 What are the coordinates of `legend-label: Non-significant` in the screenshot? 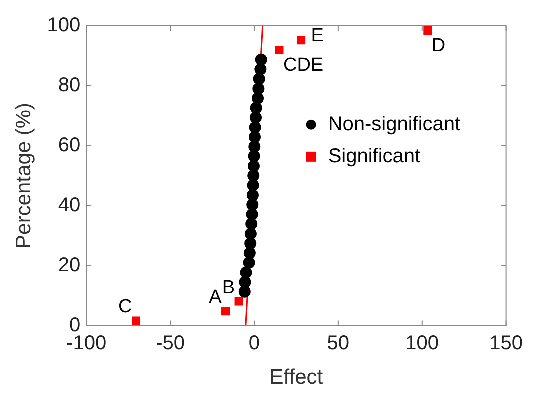 It's located at (395, 124).